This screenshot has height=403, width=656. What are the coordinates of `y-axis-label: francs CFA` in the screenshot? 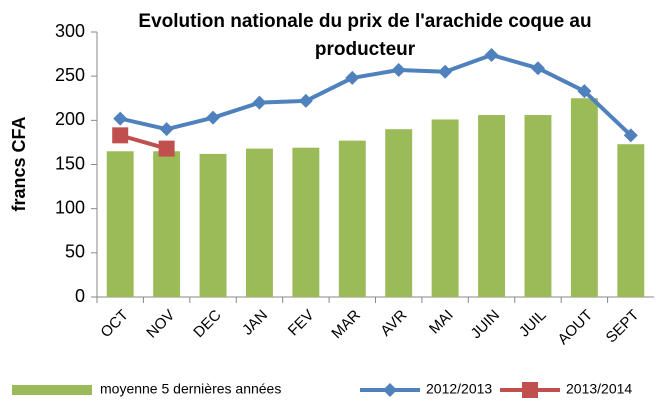 It's located at (19, 163).